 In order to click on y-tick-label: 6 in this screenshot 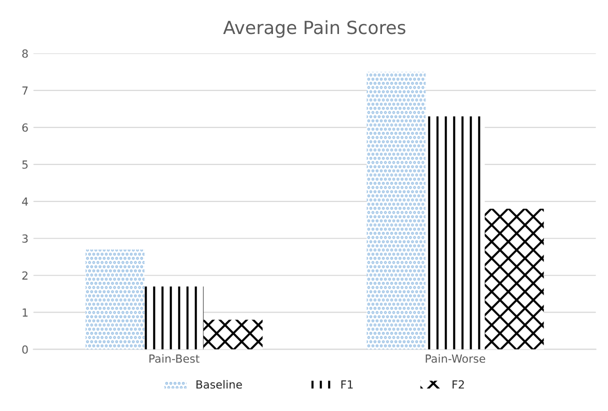, I will do `click(25, 127)`.